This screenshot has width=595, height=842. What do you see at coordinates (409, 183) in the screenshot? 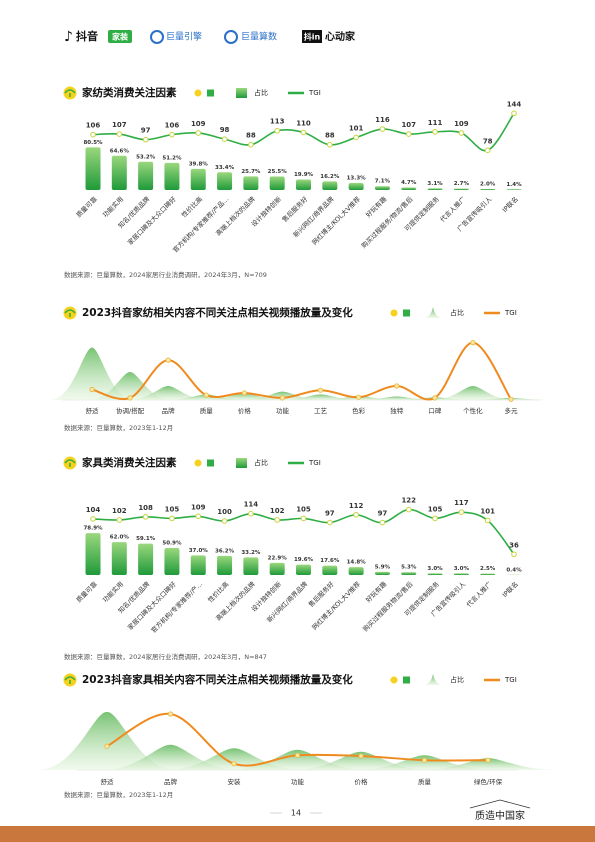
I see `bar-value-label: 4.7%` at bounding box center [409, 183].